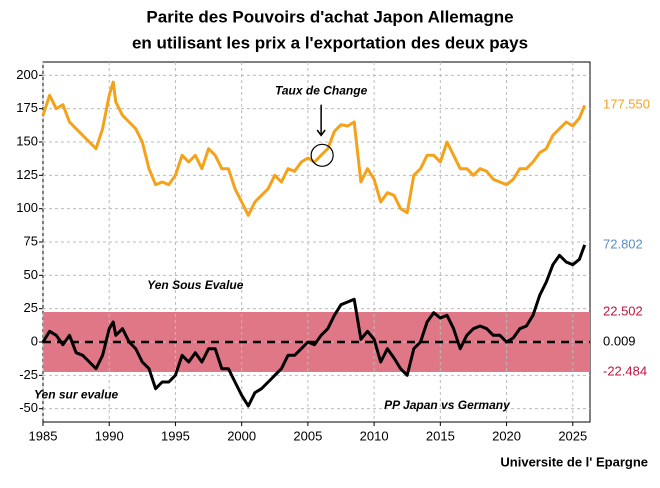 The height and width of the screenshot is (488, 660). Describe the element at coordinates (619, 340) in the screenshot. I see `end-label: 0.009` at that location.